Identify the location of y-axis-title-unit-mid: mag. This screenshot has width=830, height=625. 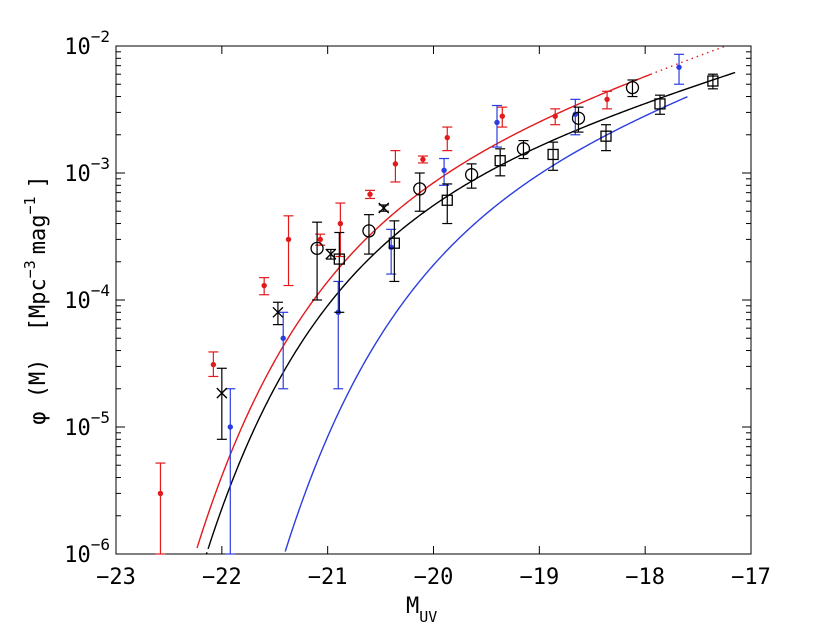
(38, 235).